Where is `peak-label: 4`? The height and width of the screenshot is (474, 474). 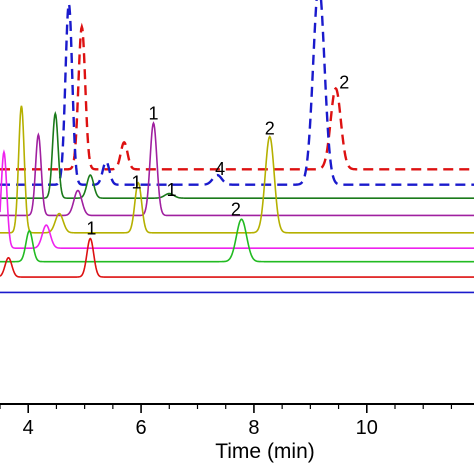 peak-label: 4 is located at coordinates (220, 169).